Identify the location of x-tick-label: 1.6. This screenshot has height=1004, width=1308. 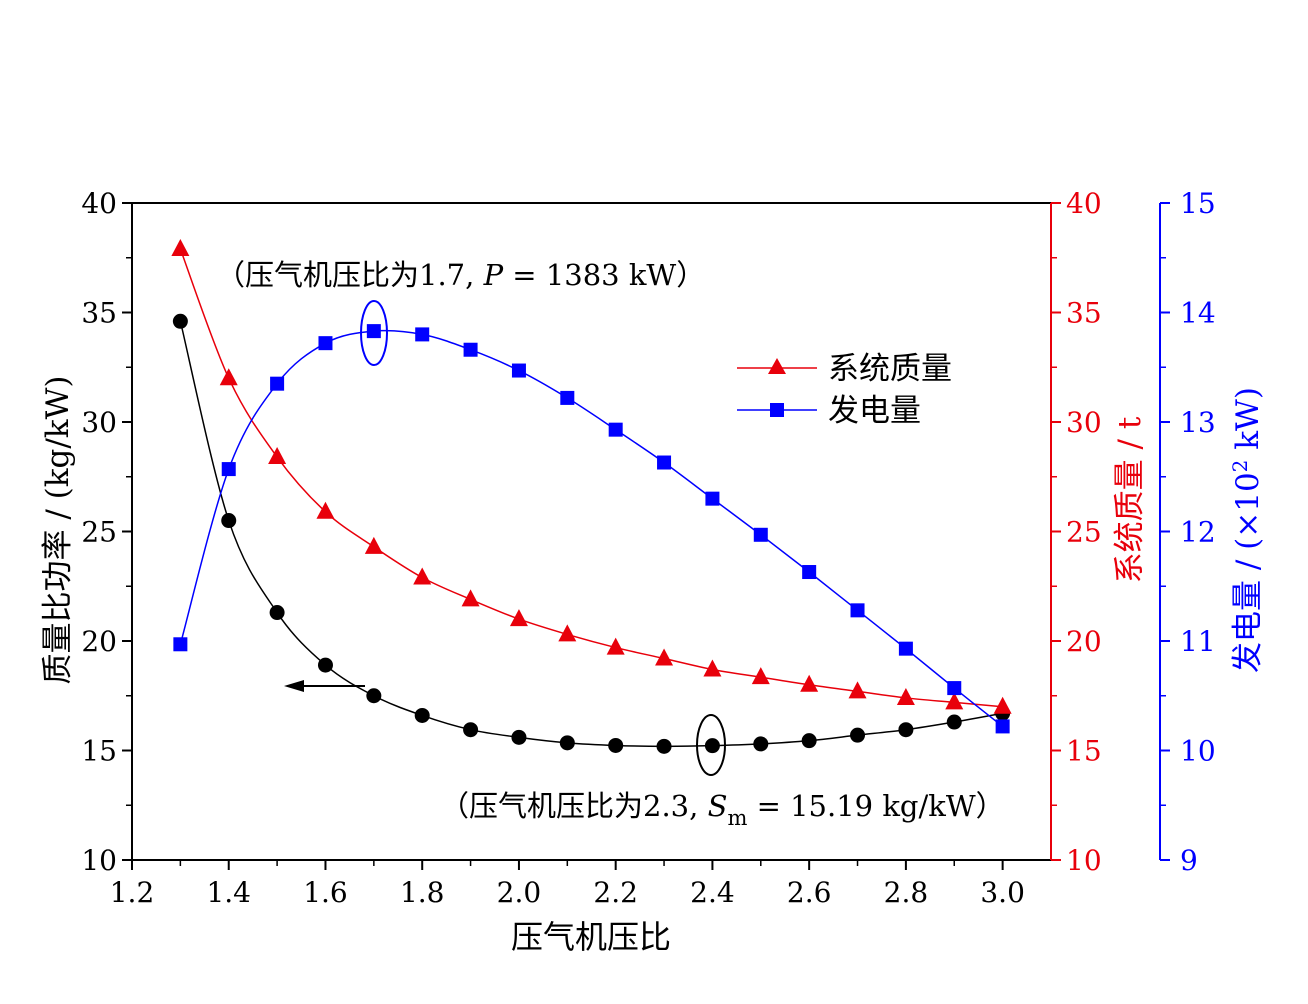
(325, 892).